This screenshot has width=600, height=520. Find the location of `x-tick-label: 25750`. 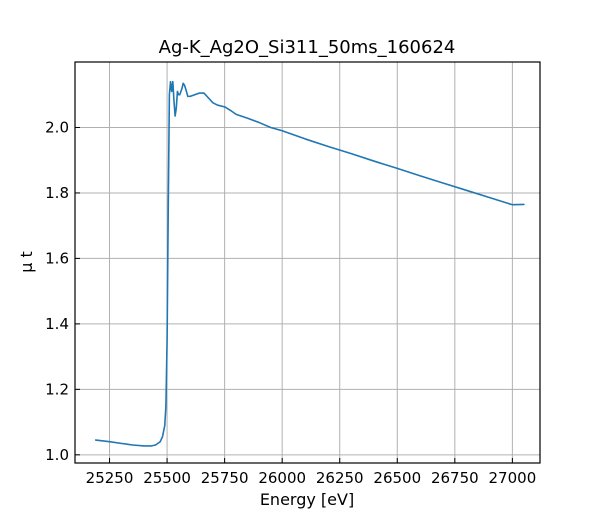

x-tick-label: 25750 is located at coordinates (225, 478).